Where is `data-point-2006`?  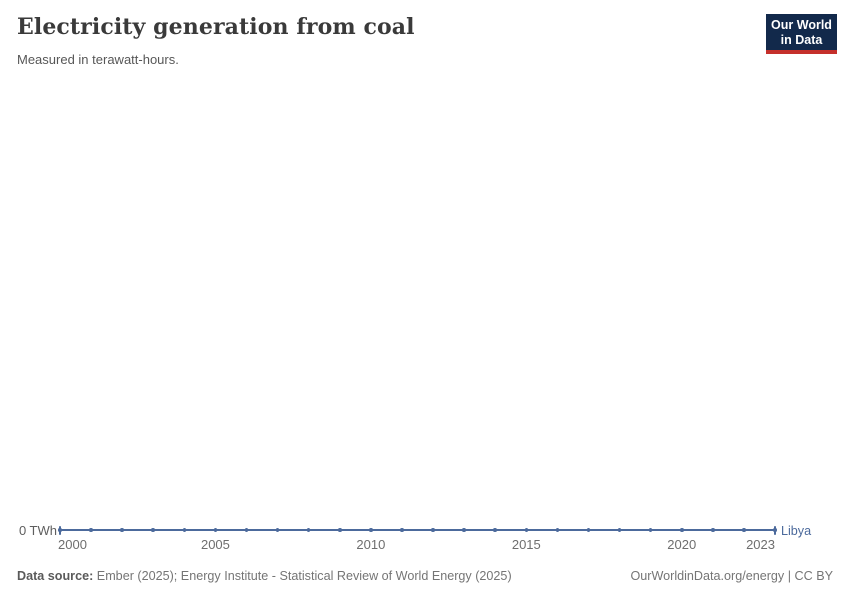
data-point-2006 is located at coordinates (246, 530).